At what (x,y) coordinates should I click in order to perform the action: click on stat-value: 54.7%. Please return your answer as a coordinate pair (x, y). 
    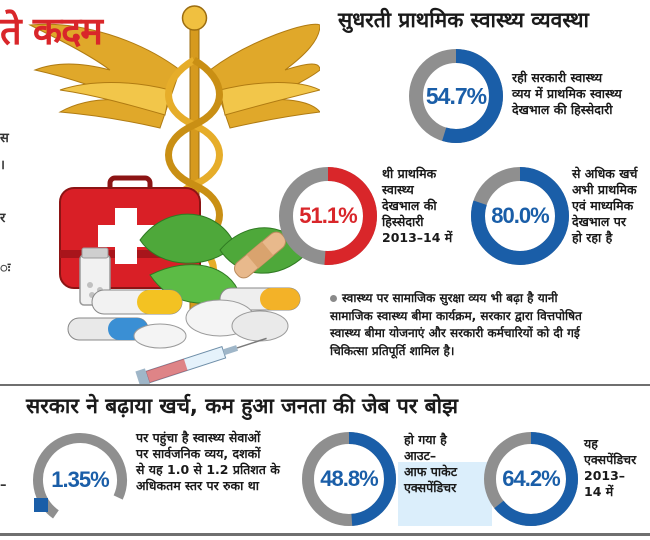
    Looking at the image, I should click on (456, 95).